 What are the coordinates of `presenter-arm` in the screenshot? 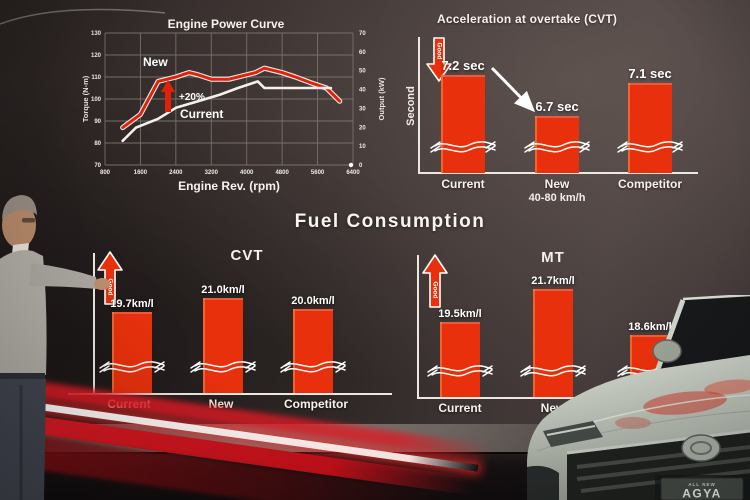 It's located at (63, 276).